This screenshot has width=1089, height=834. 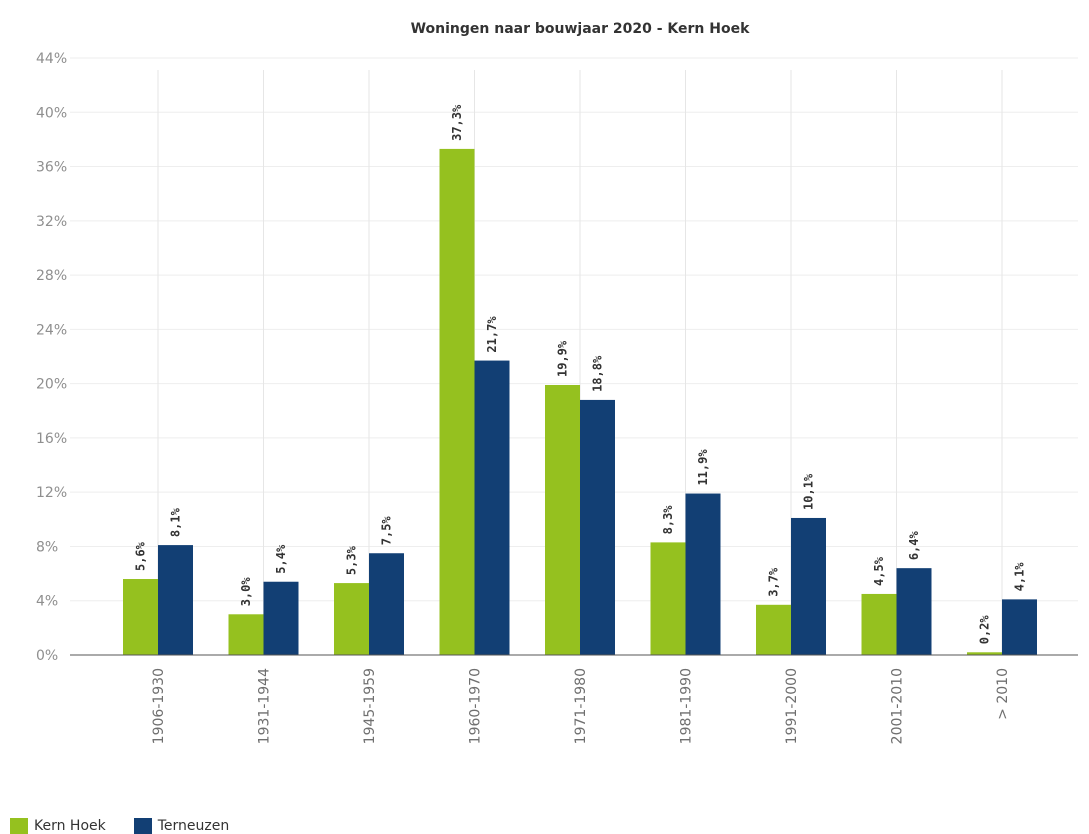 I want to click on data-label: 7,5%, so click(x=387, y=531).